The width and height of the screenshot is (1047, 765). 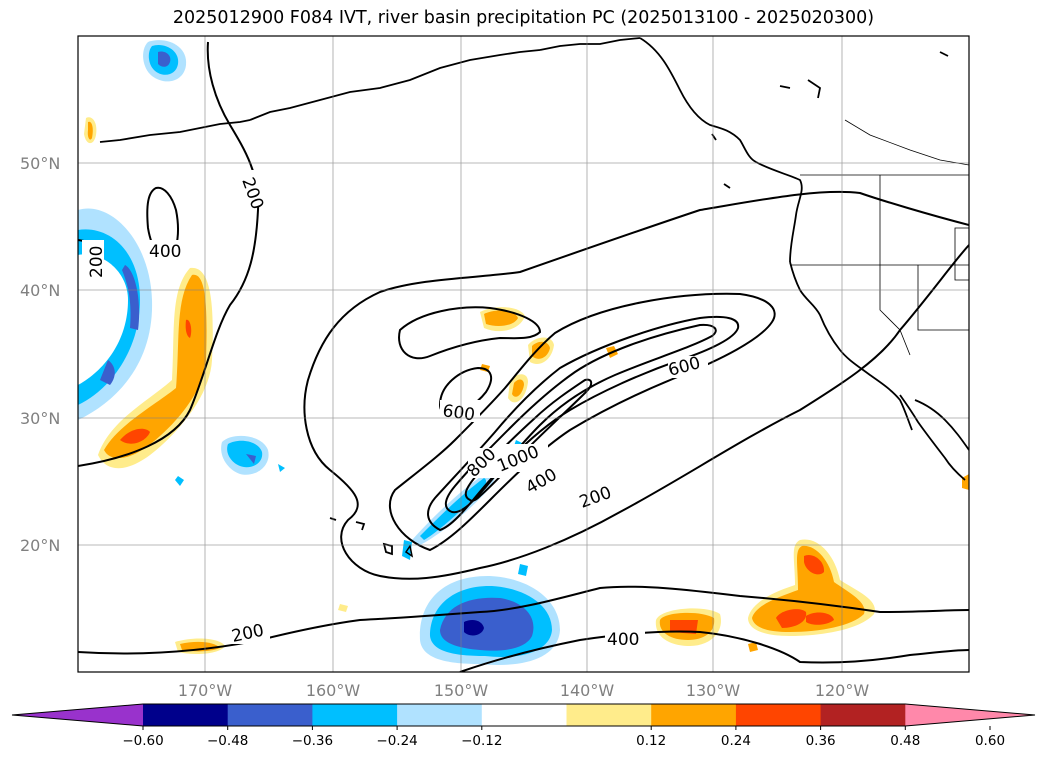 I want to click on ivt-400-south, so click(x=714, y=651).